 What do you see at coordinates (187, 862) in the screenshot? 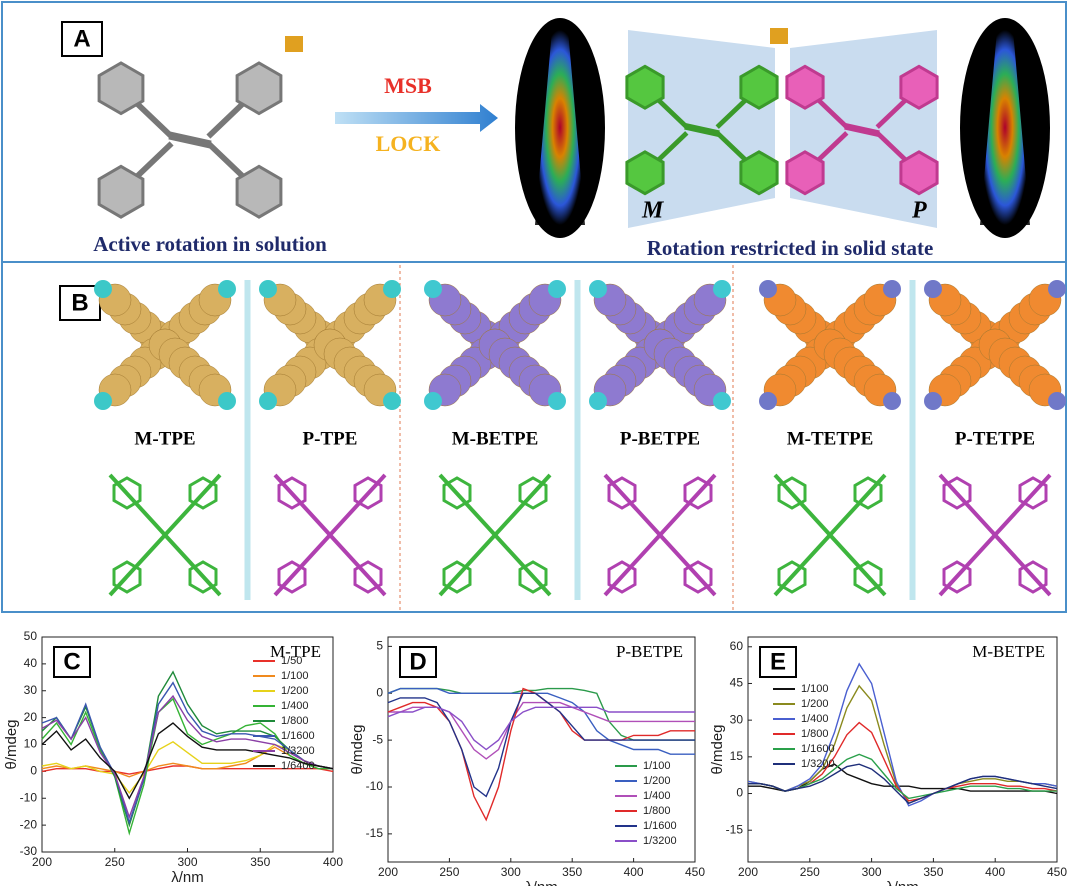
I see `x-tick-label: 300` at bounding box center [187, 862].